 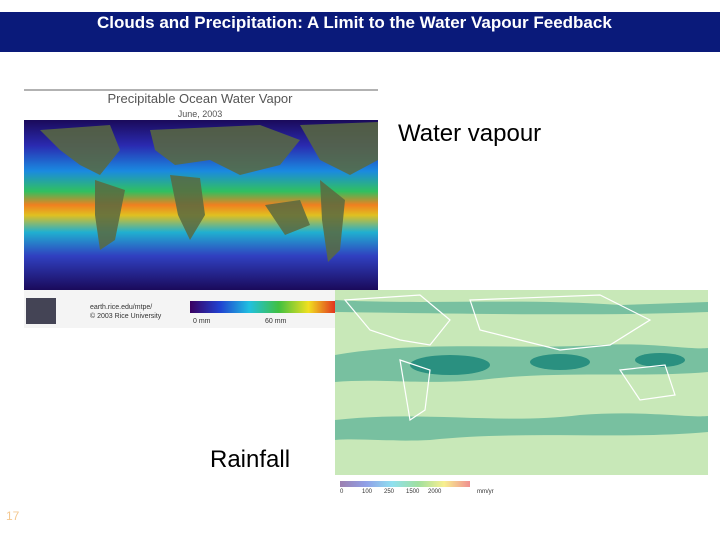 What do you see at coordinates (126, 316) in the screenshot?
I see `map-copyright: © 2003 Rice University` at bounding box center [126, 316].